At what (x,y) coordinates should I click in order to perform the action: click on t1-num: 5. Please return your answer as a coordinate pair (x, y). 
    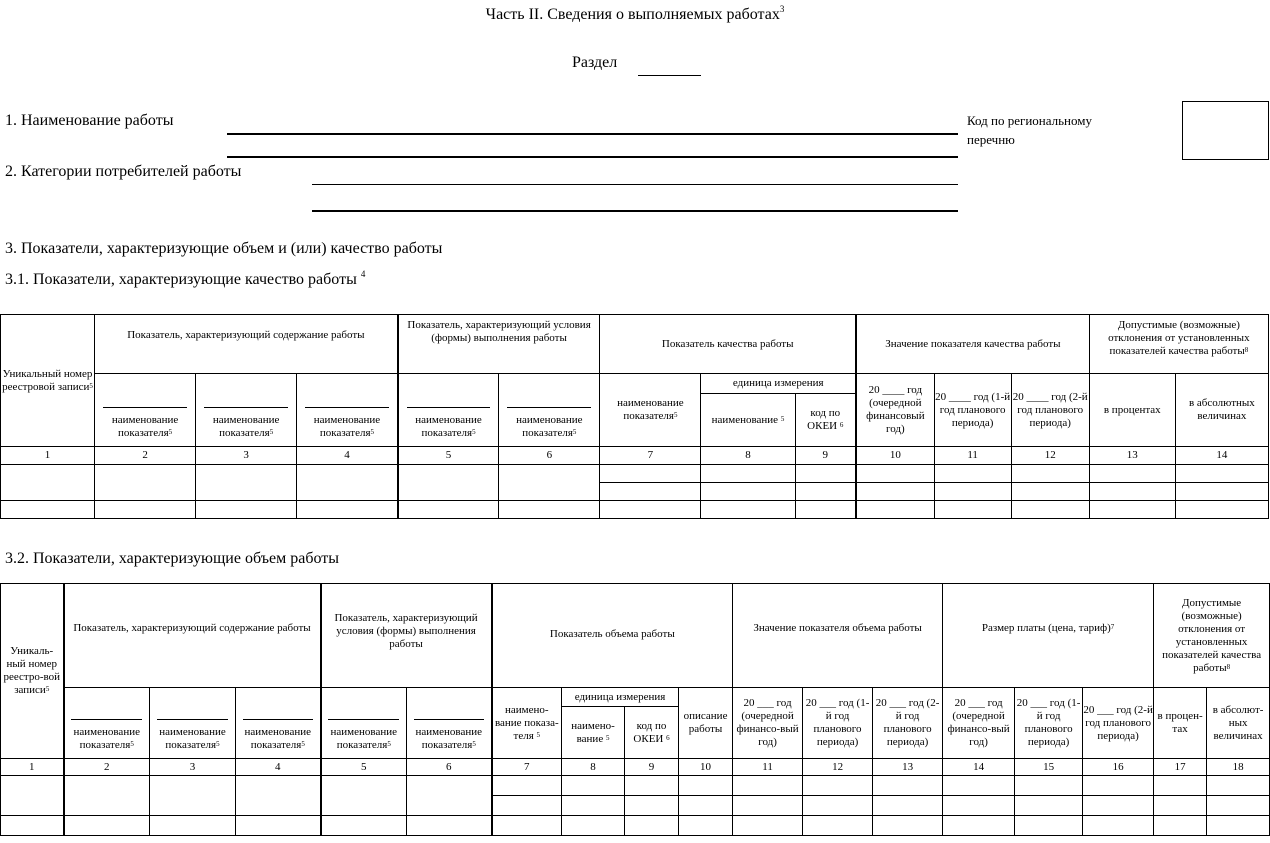
    Looking at the image, I should click on (448, 455).